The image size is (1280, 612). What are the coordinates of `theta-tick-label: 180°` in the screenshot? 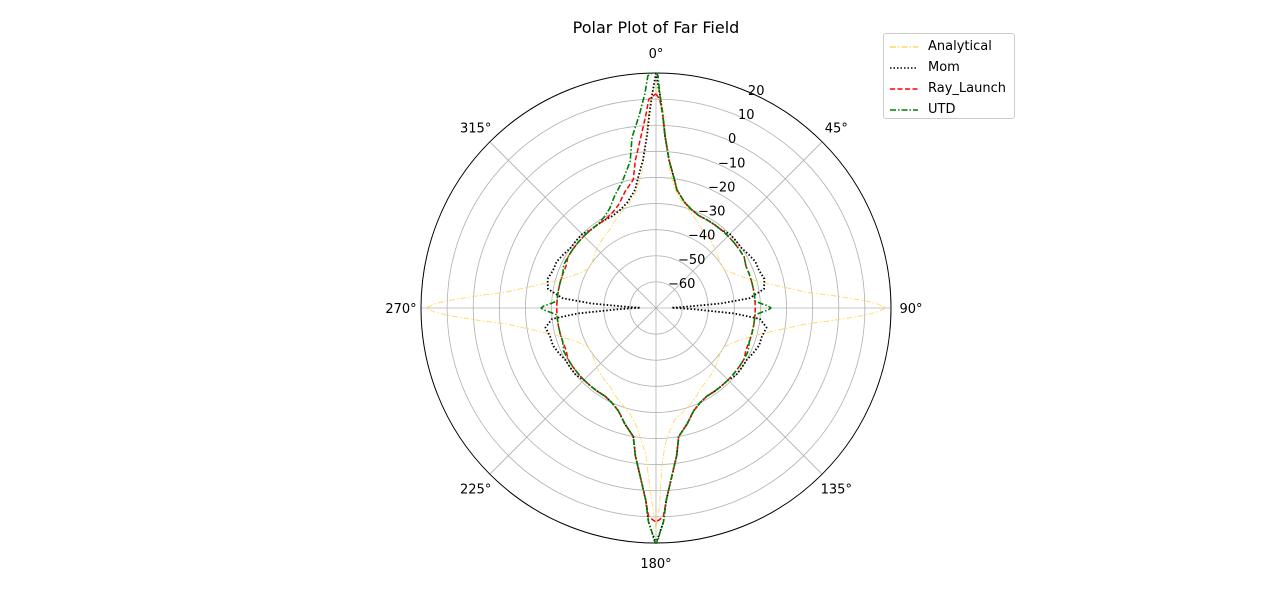 It's located at (655, 564).